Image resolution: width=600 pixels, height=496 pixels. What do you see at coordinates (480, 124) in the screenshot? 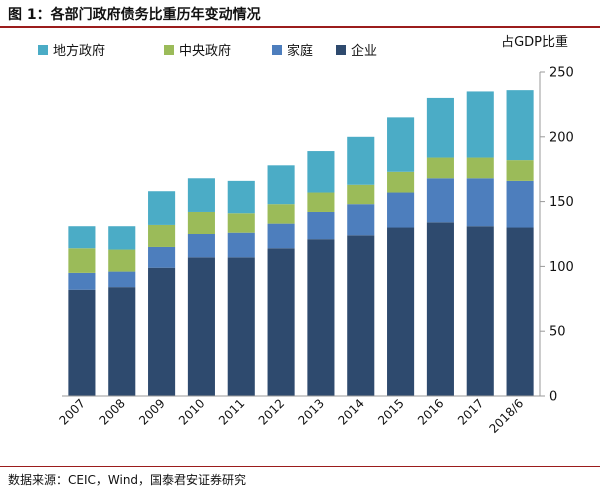
I see `bar-local-2017` at bounding box center [480, 124].